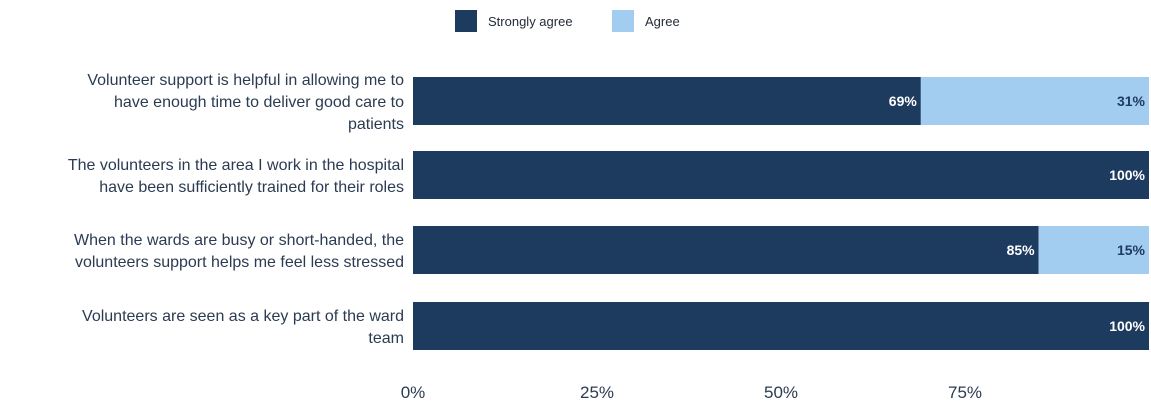  I want to click on legend-label-2: Agree, so click(662, 21).